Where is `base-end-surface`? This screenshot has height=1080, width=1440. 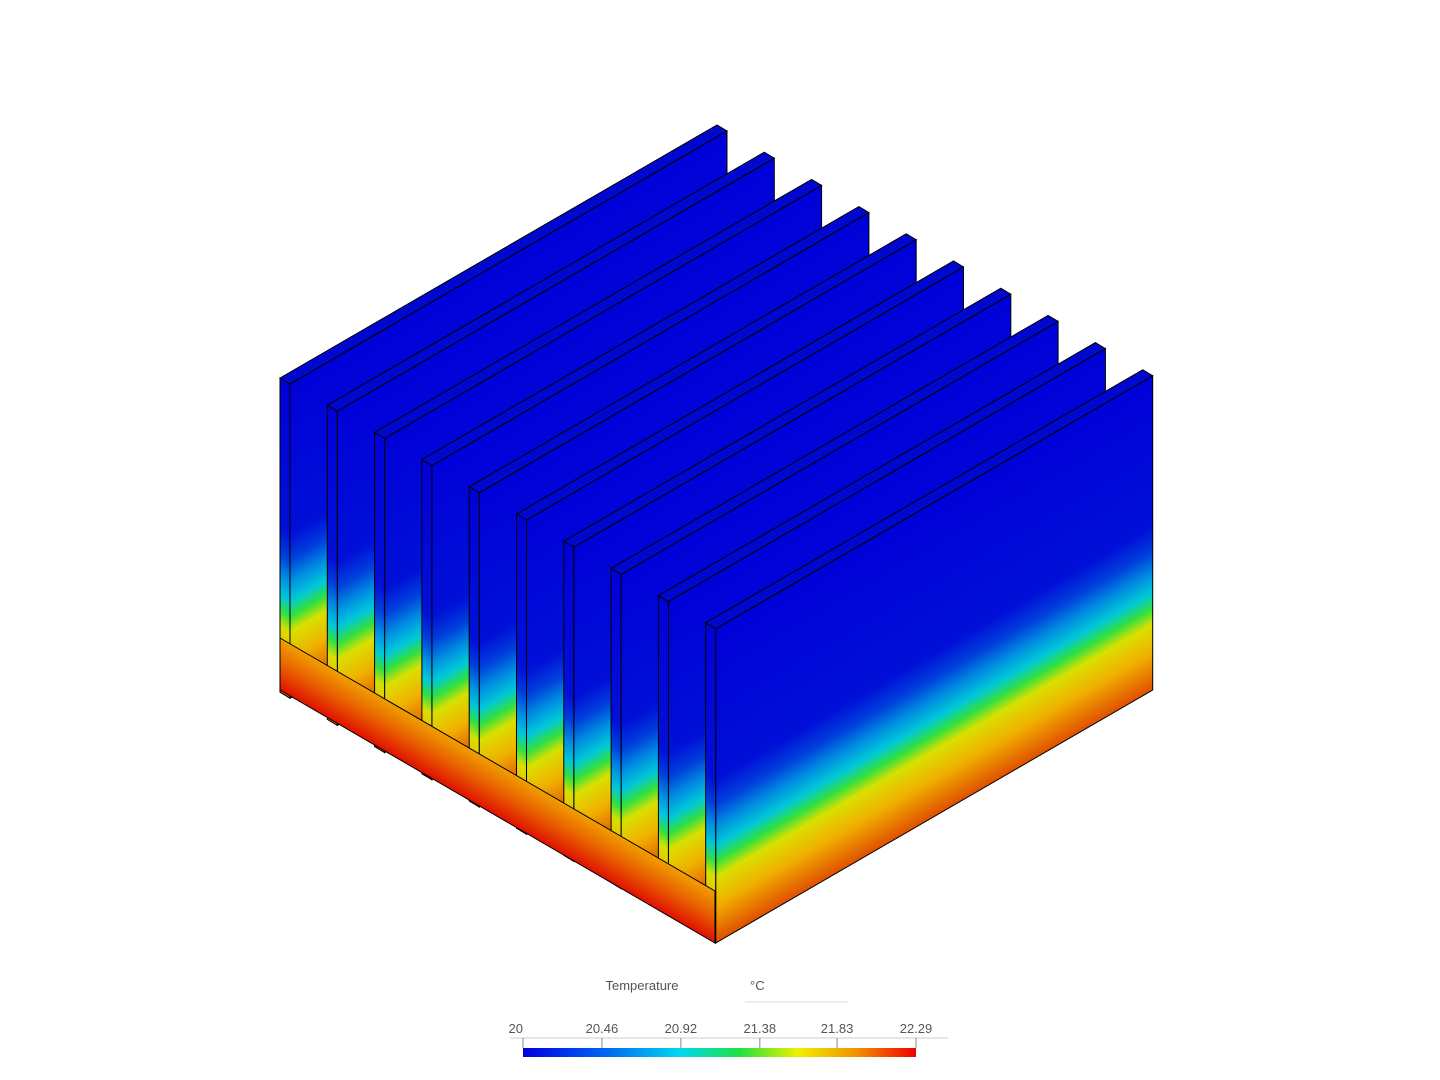 base-end-surface is located at coordinates (497, 790).